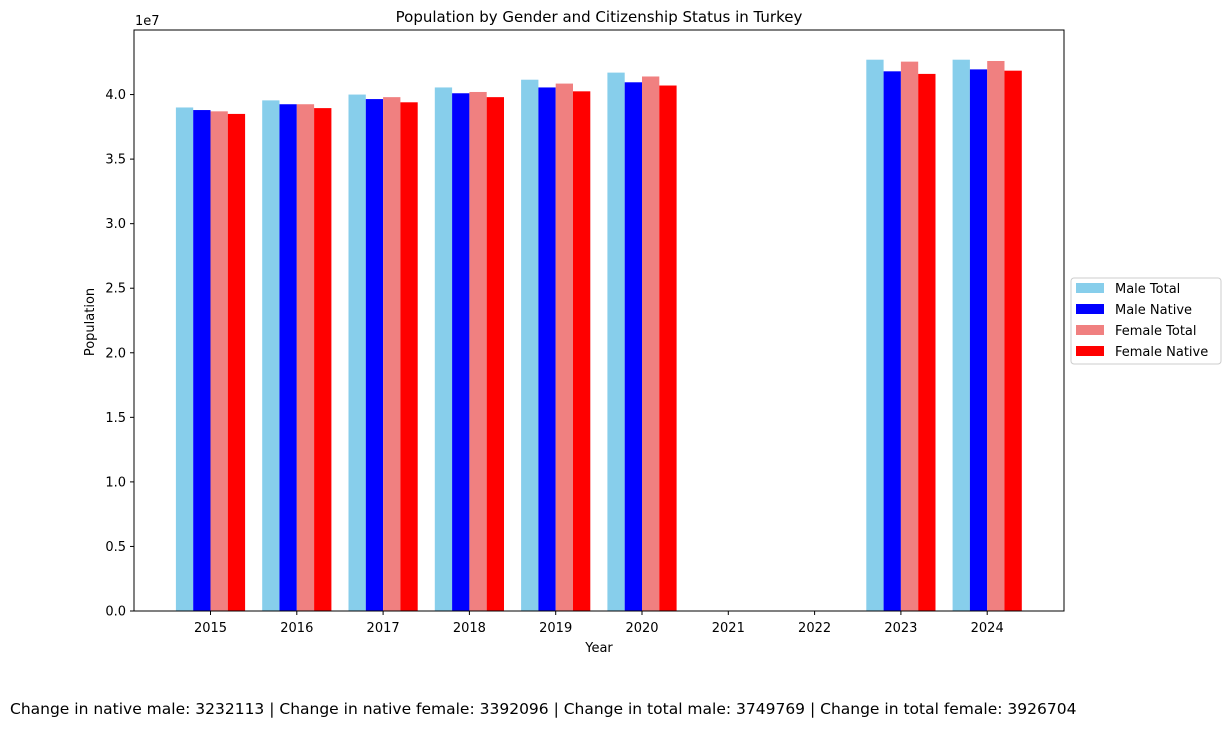  I want to click on bar-female-total-2020, so click(651, 344).